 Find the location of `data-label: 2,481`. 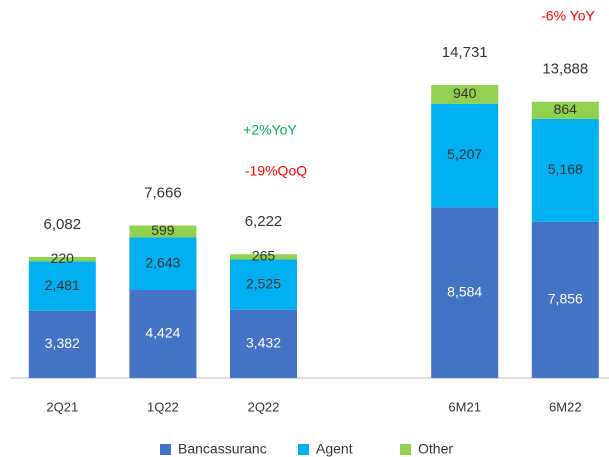

data-label: 2,481 is located at coordinates (62, 285).